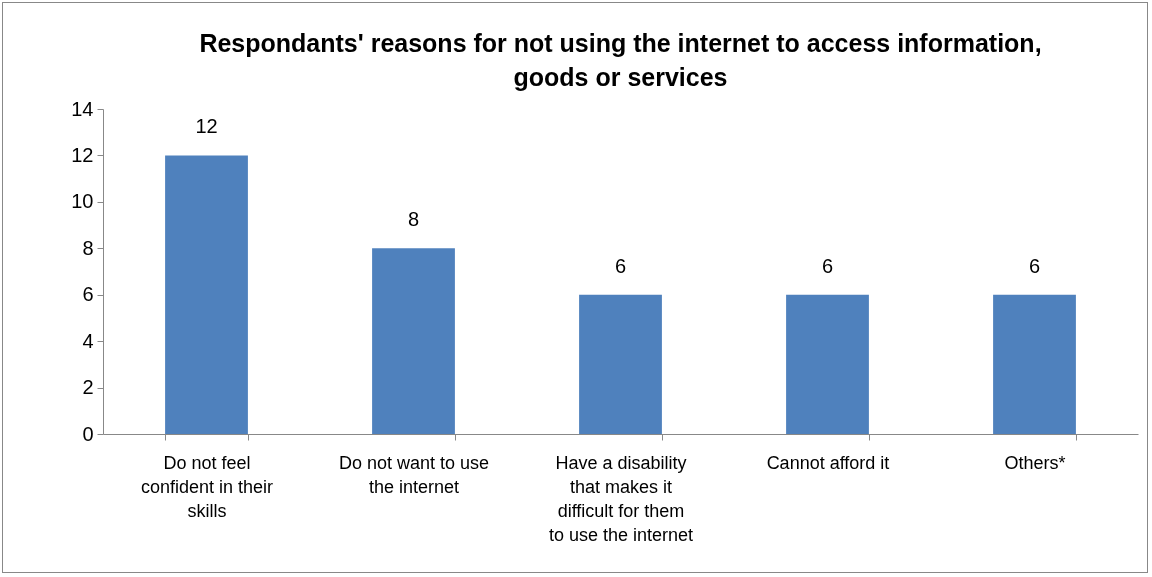  Describe the element at coordinates (1035, 462) in the screenshot. I see `x-tick-label: Others*` at that location.